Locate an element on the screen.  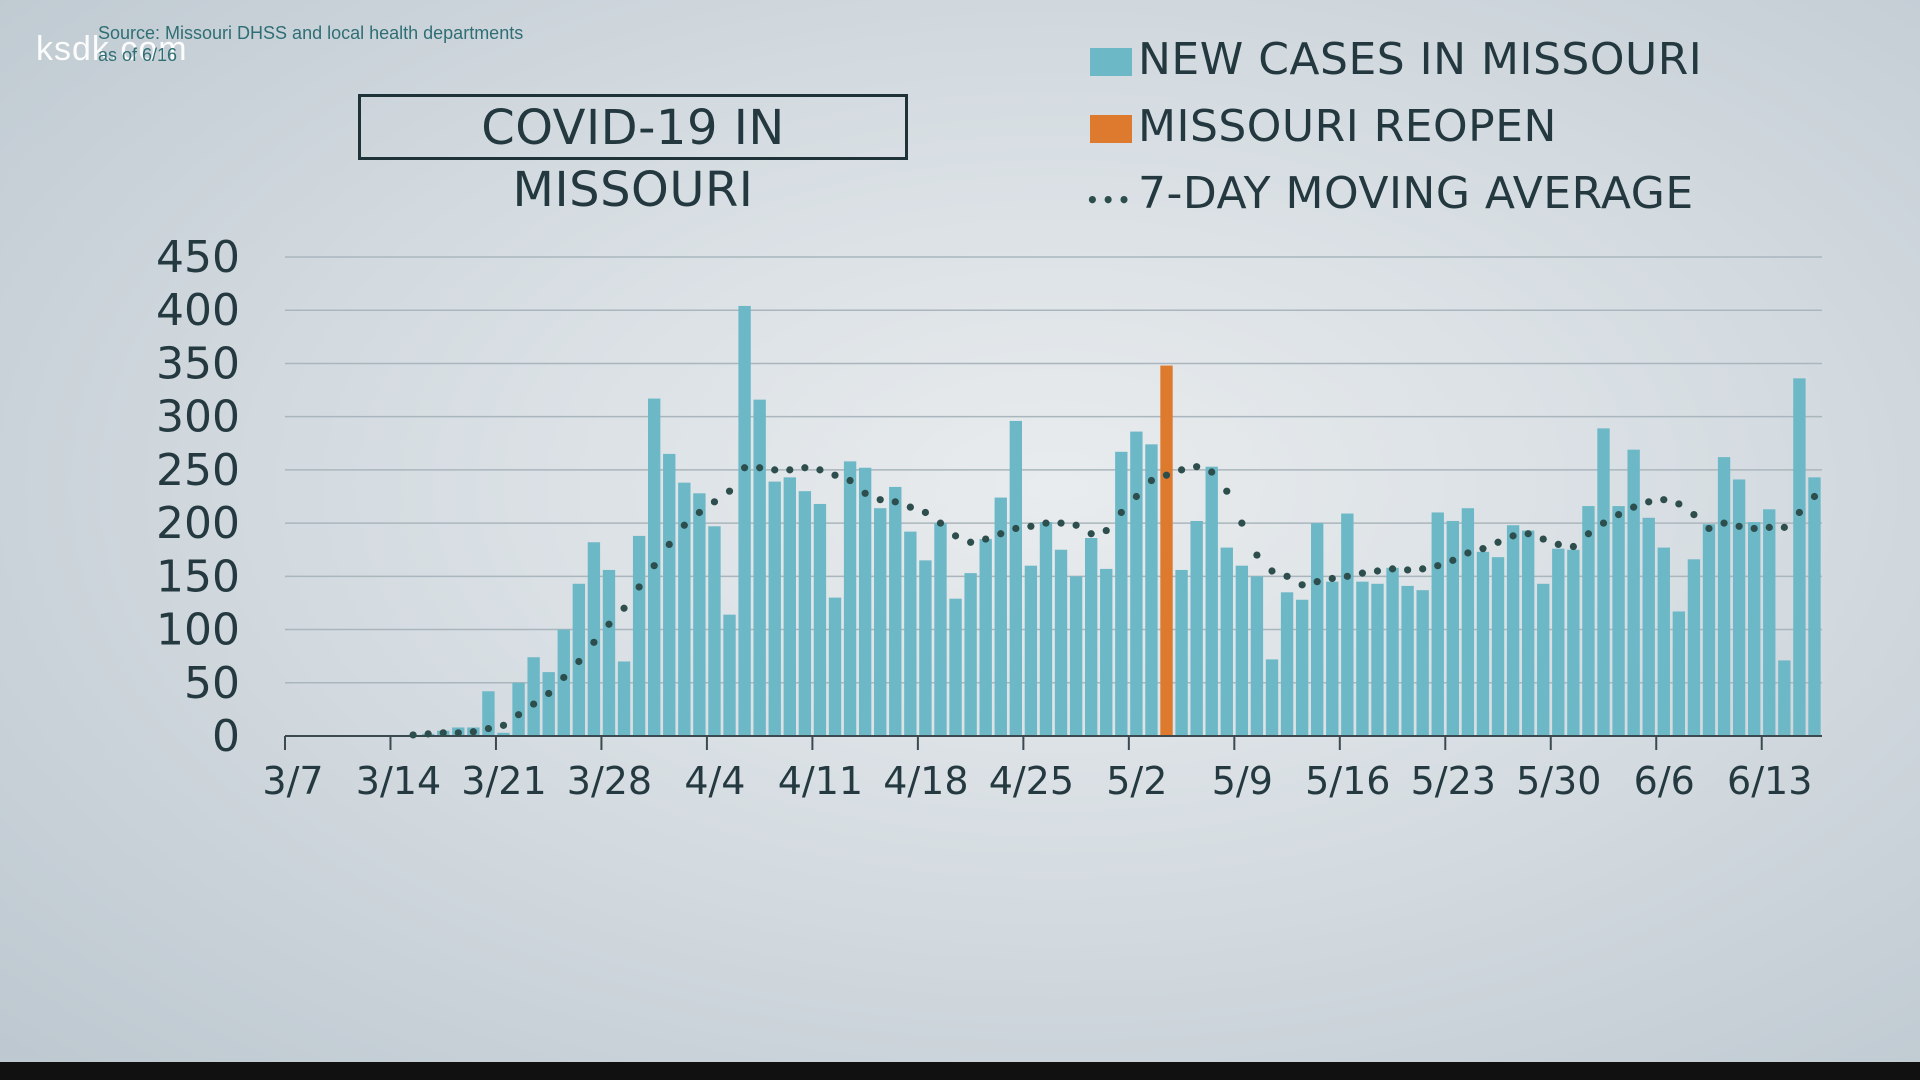
legend-label-new-cases: NEW CASES IN MISSOURI is located at coordinates (1420, 59).